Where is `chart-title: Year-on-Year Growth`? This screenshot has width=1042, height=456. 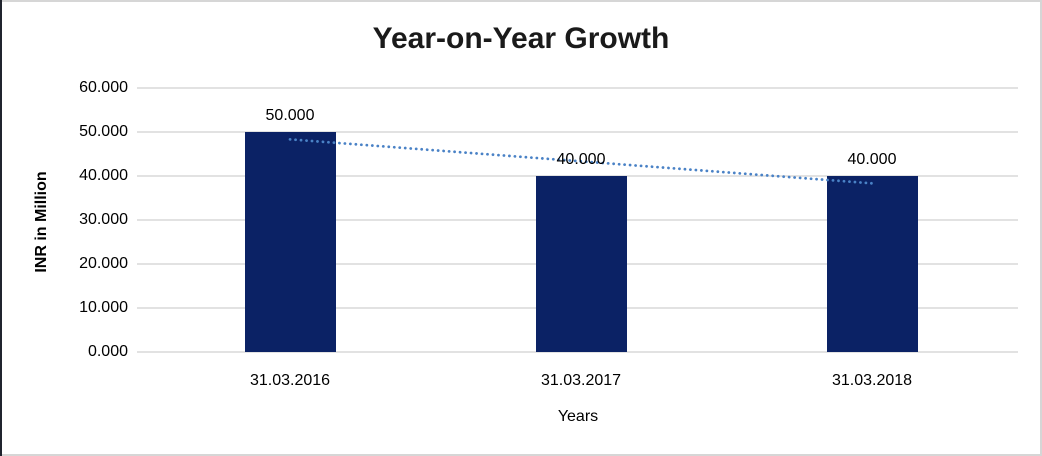 chart-title: Year-on-Year Growth is located at coordinates (521, 38).